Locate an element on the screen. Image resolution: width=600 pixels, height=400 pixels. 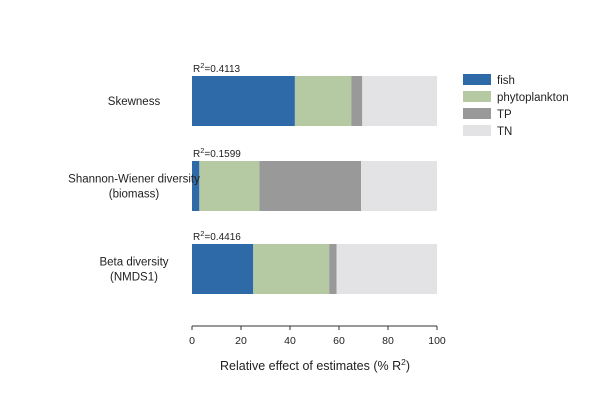
category-label-1-0: Shannon-Wiener diversity is located at coordinates (134, 180).